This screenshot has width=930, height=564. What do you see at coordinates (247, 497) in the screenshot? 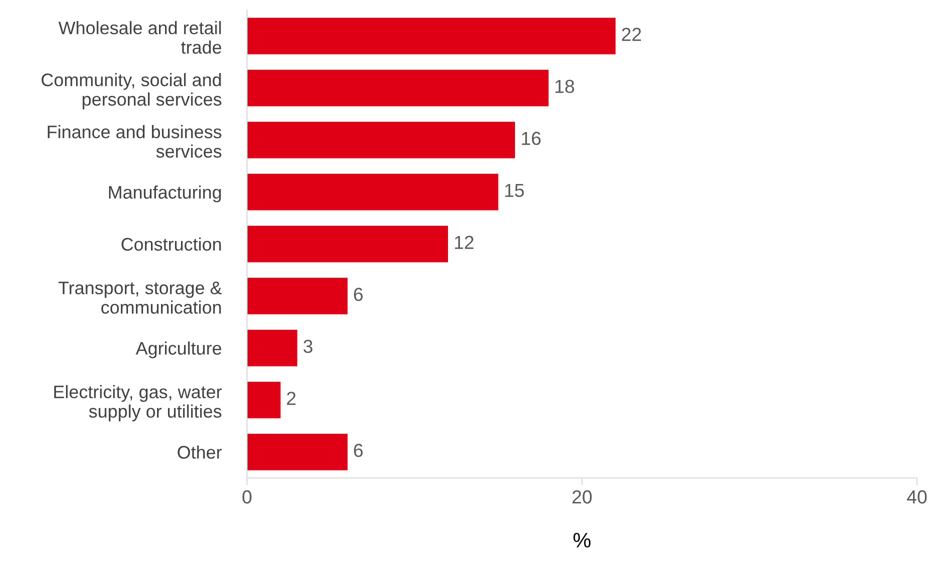
I see `x-tick-label: 0` at bounding box center [247, 497].